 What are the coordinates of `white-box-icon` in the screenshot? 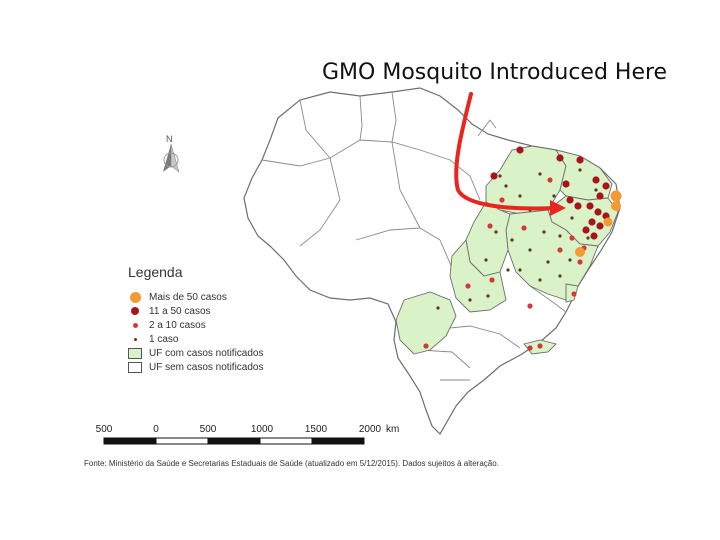 It's located at (135, 367).